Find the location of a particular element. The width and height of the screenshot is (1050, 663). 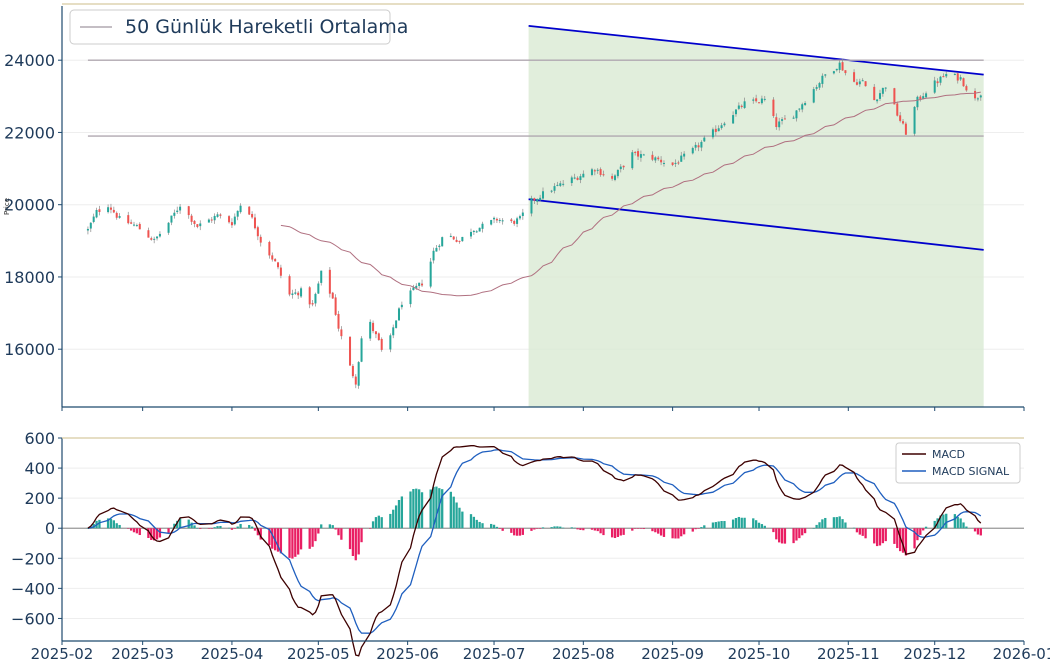

x-tick-label: 2025-04 is located at coordinates (232, 654).